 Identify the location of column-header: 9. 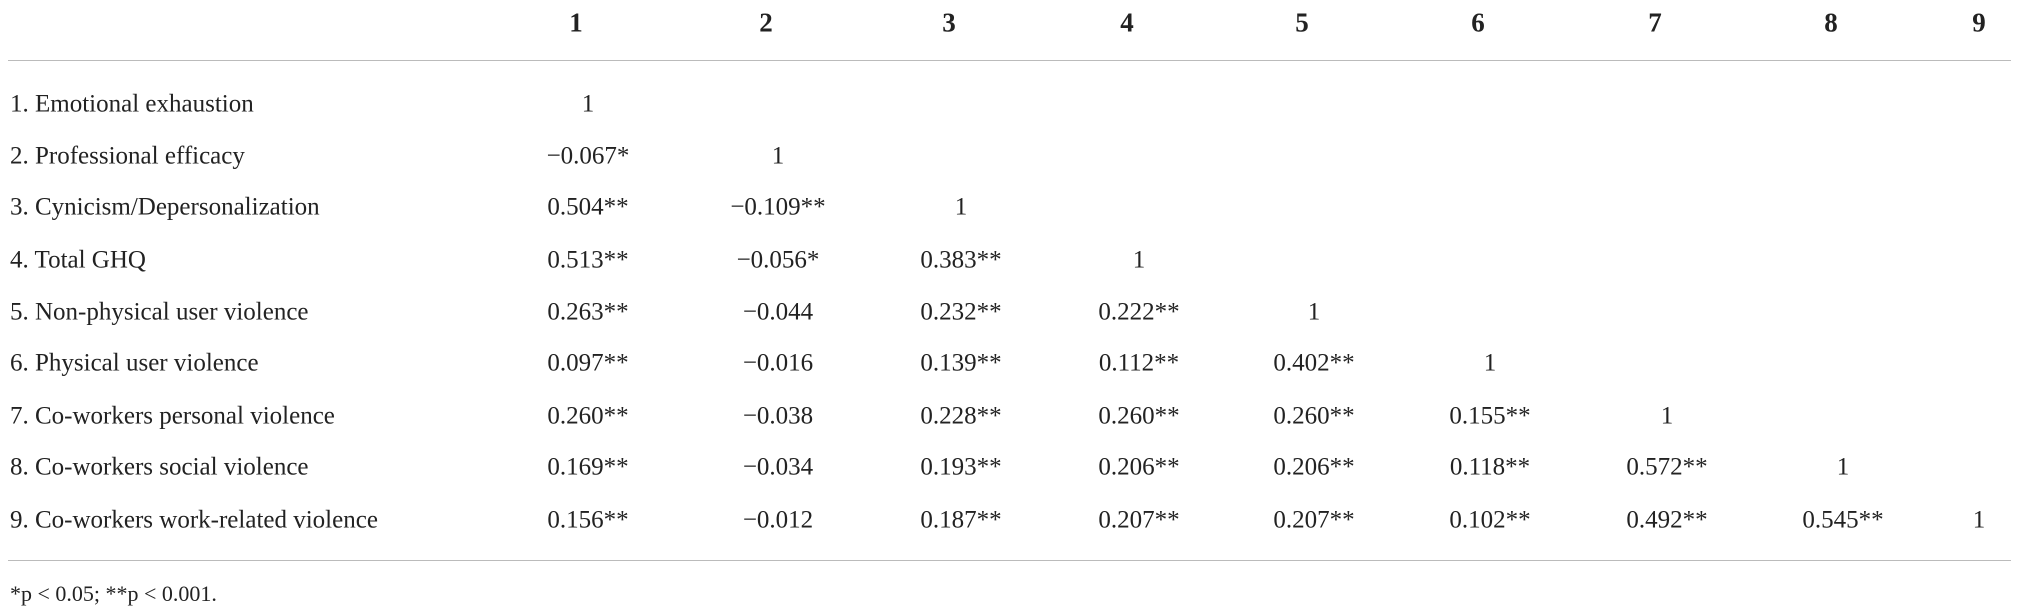
(1979, 22).